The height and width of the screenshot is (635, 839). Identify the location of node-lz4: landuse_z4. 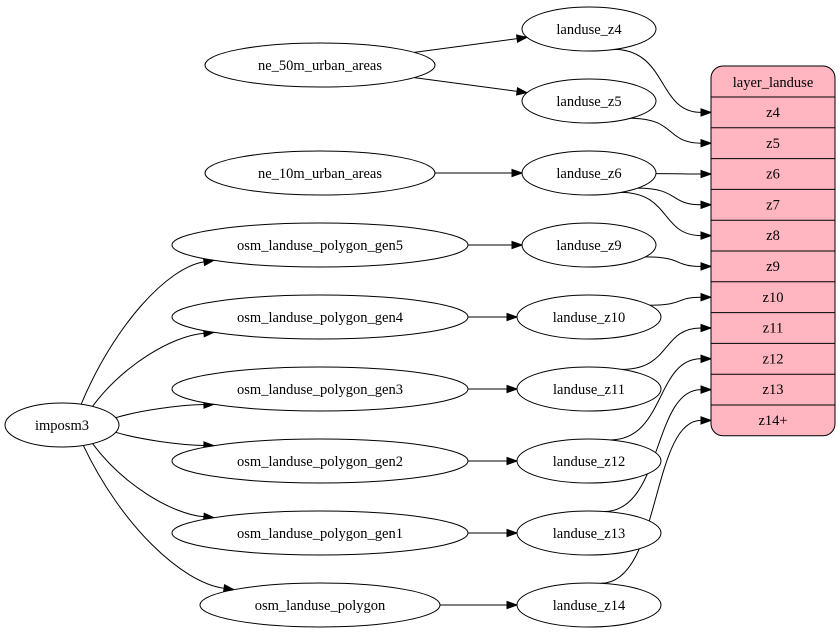
(589, 29).